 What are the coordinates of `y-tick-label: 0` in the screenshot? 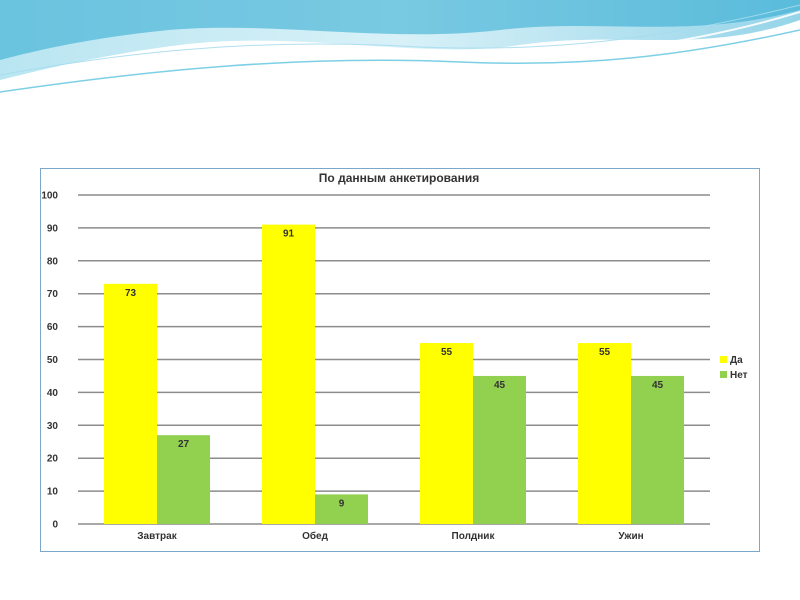 It's located at (55, 525).